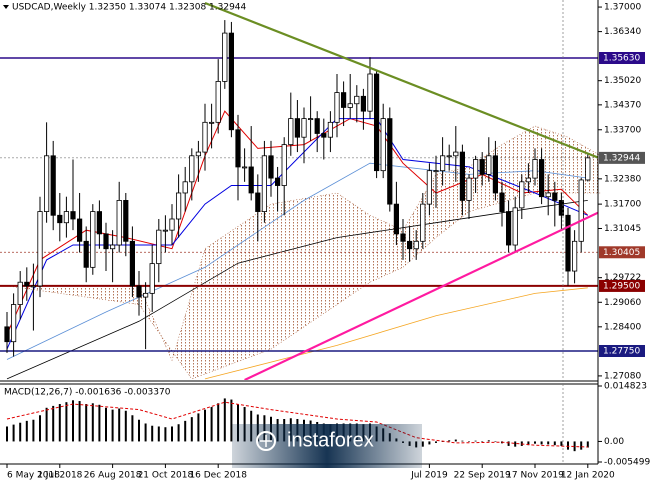 The width and height of the screenshot is (665, 483). I want to click on x-tick-label: 17 Nov 2019, so click(535, 476).